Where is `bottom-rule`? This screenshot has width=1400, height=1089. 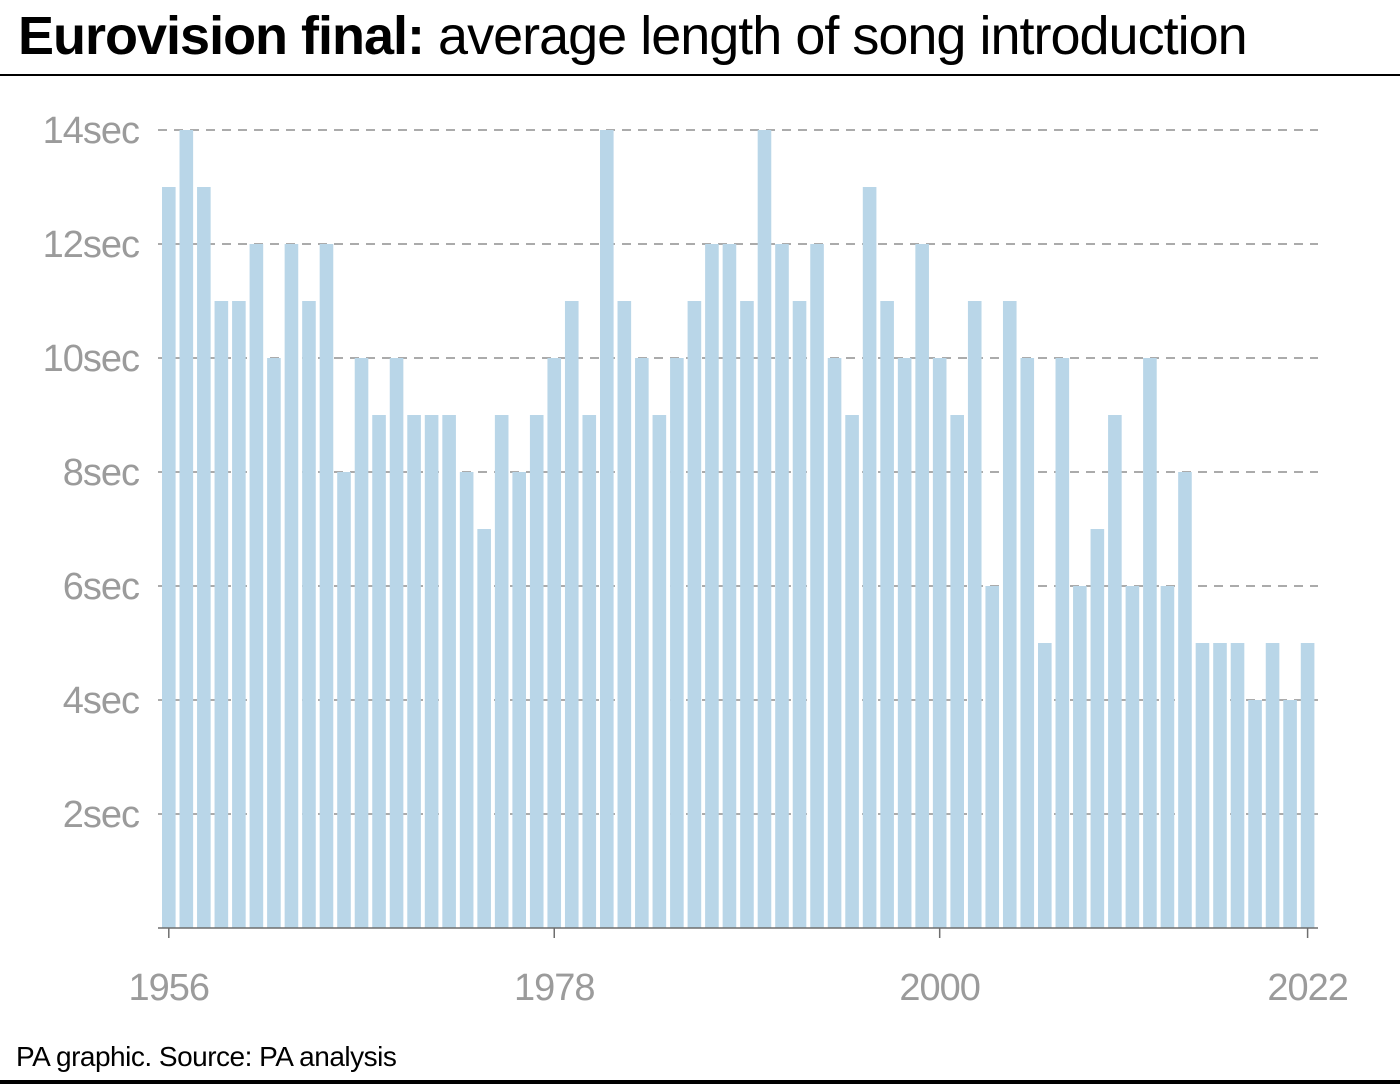
bottom-rule is located at coordinates (700, 1082).